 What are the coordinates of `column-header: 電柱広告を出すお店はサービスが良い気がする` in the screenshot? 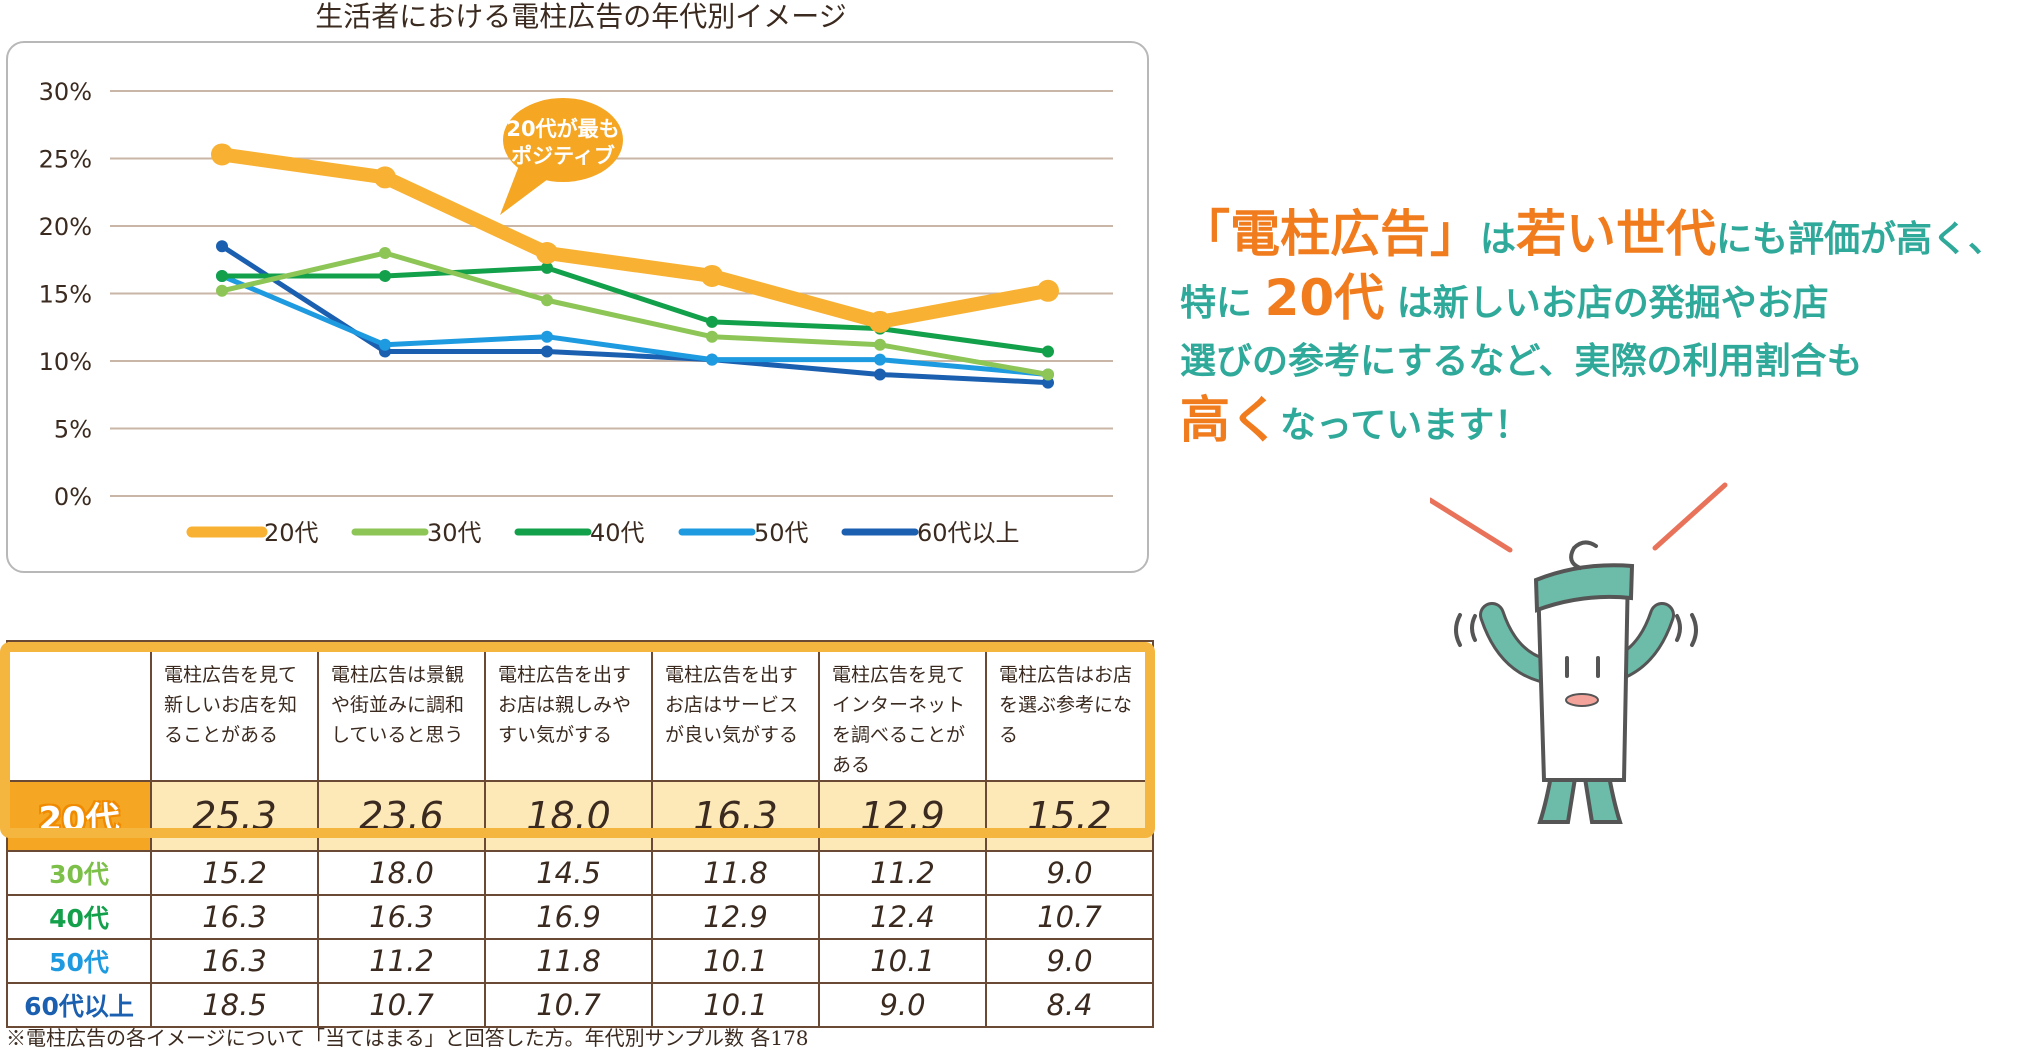 It's located at (735, 711).